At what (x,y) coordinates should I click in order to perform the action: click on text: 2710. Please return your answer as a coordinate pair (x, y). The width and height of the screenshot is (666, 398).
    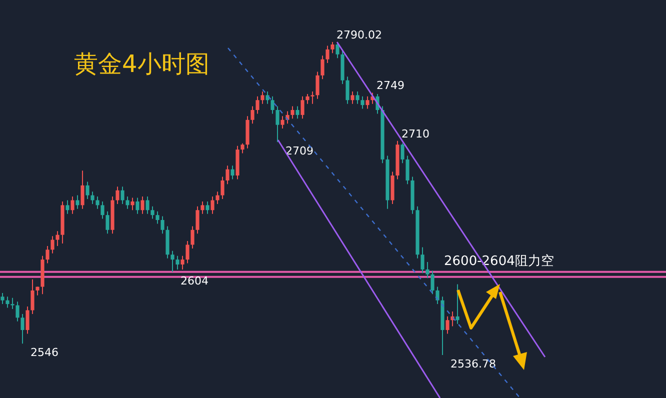
    Looking at the image, I should click on (416, 133).